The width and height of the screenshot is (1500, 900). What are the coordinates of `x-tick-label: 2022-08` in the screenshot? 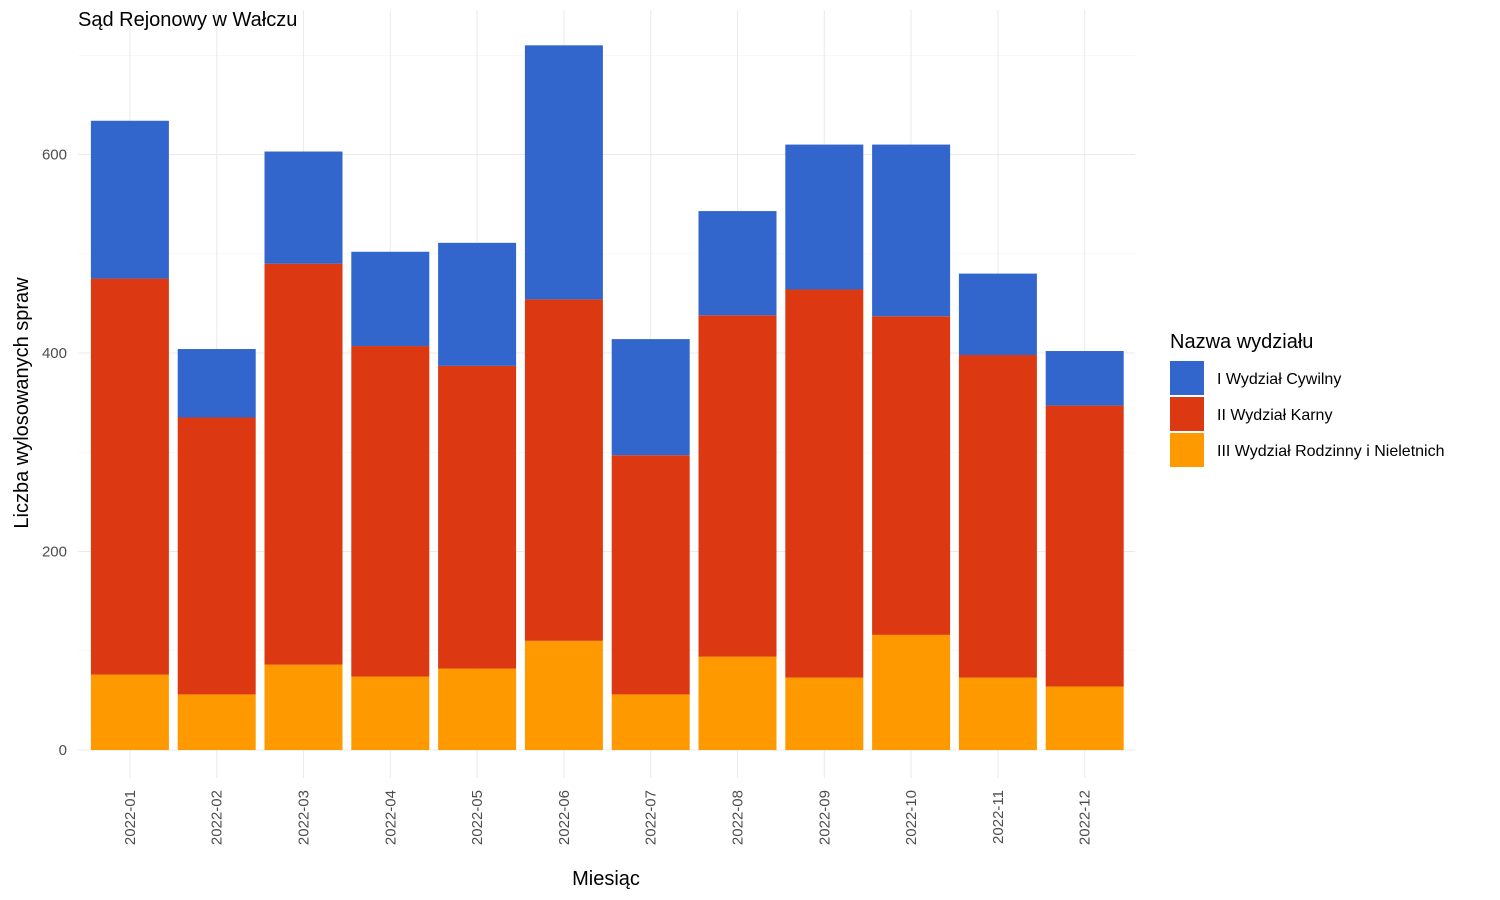 It's located at (738, 817).